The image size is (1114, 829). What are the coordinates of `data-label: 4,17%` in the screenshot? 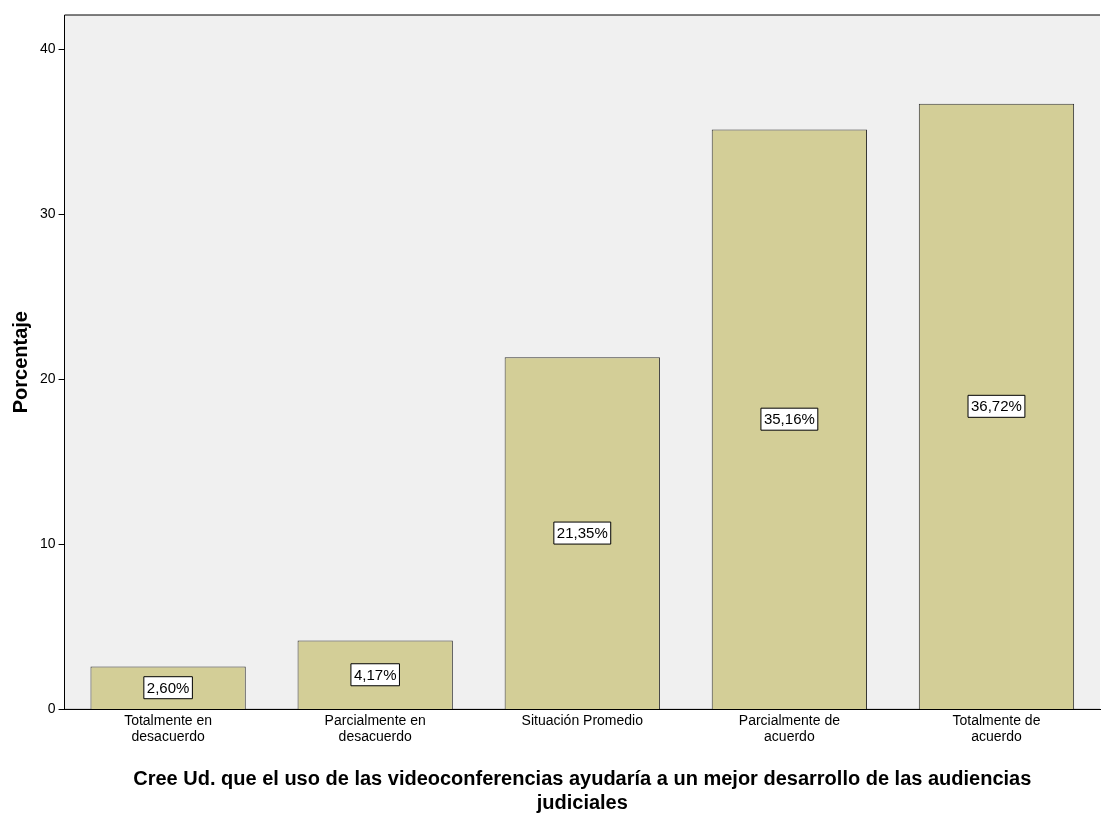 It's located at (375, 674).